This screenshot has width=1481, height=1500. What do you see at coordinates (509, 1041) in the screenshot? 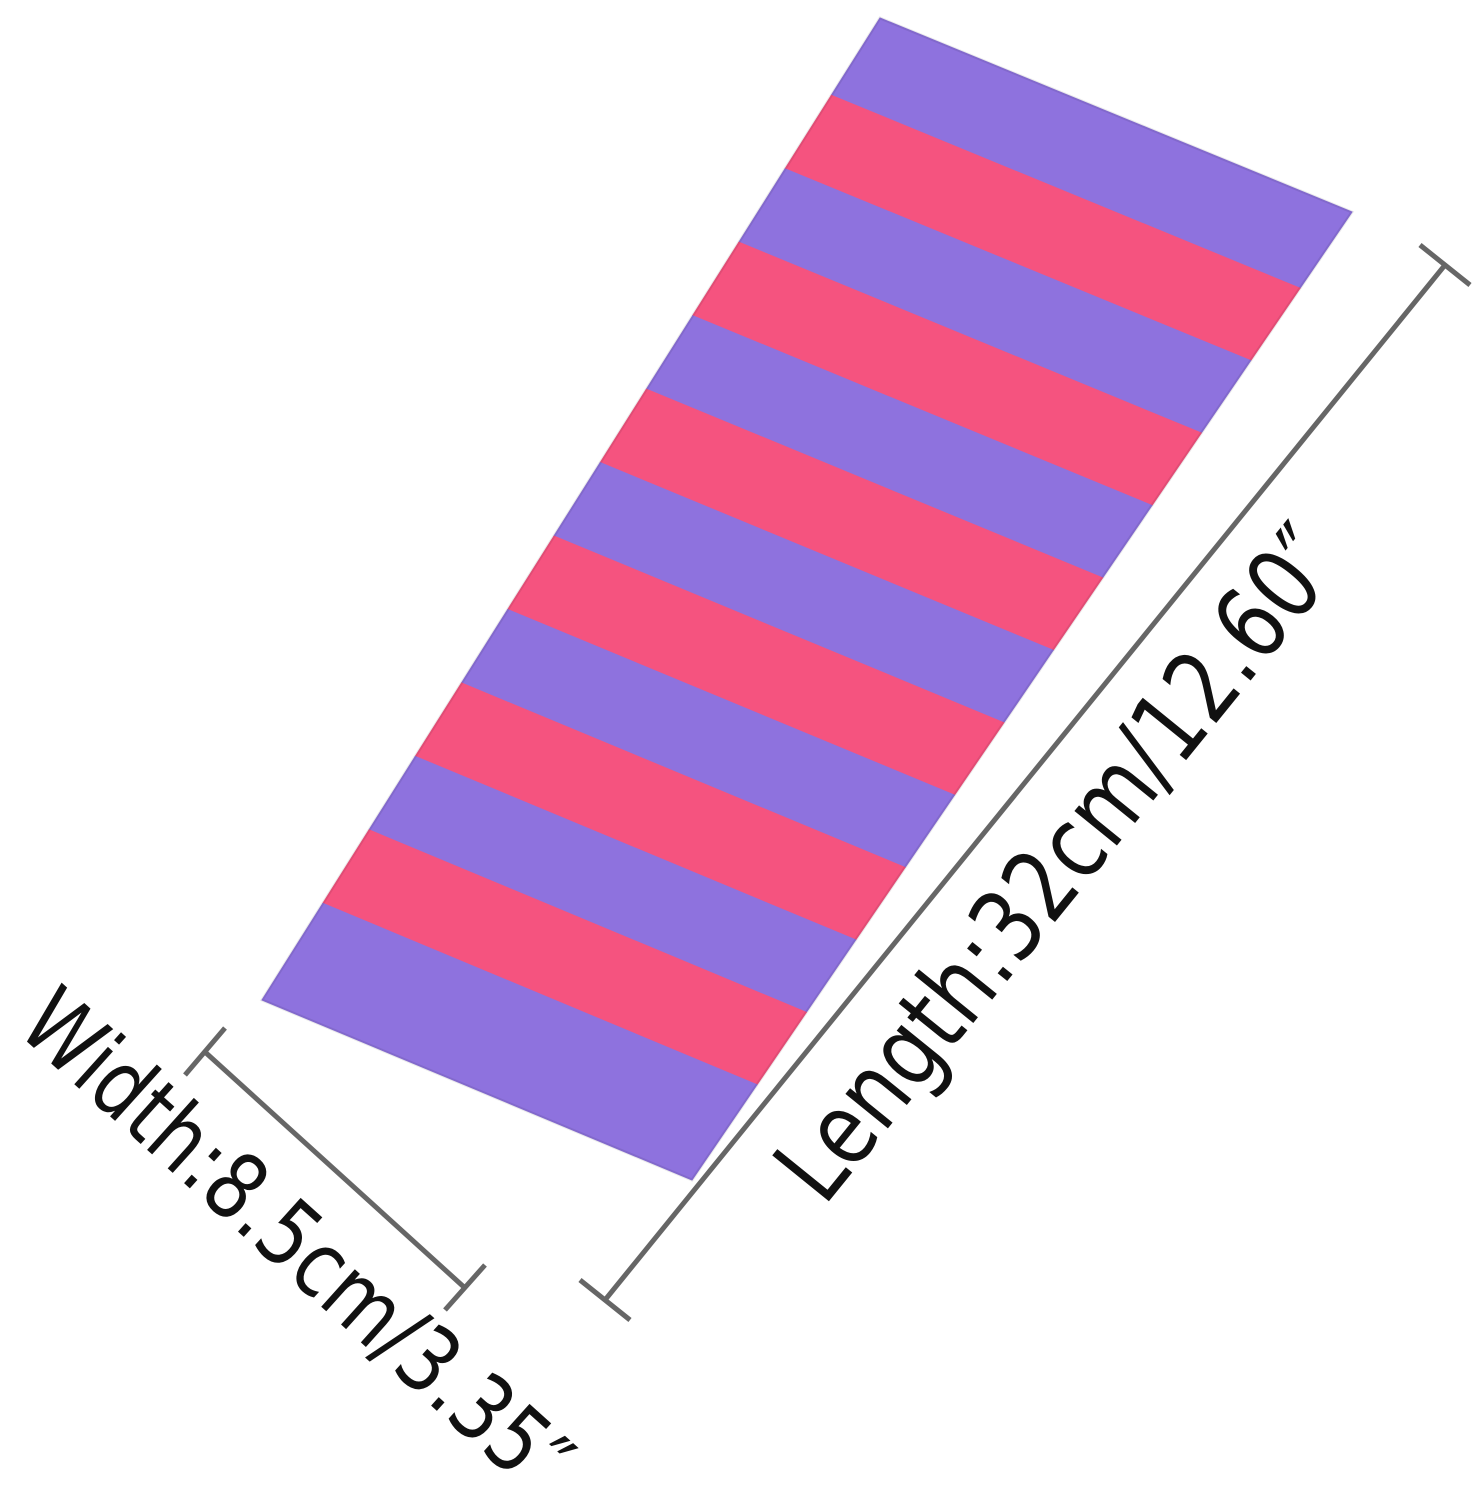
I see `sleeve-stripe-purple` at bounding box center [509, 1041].